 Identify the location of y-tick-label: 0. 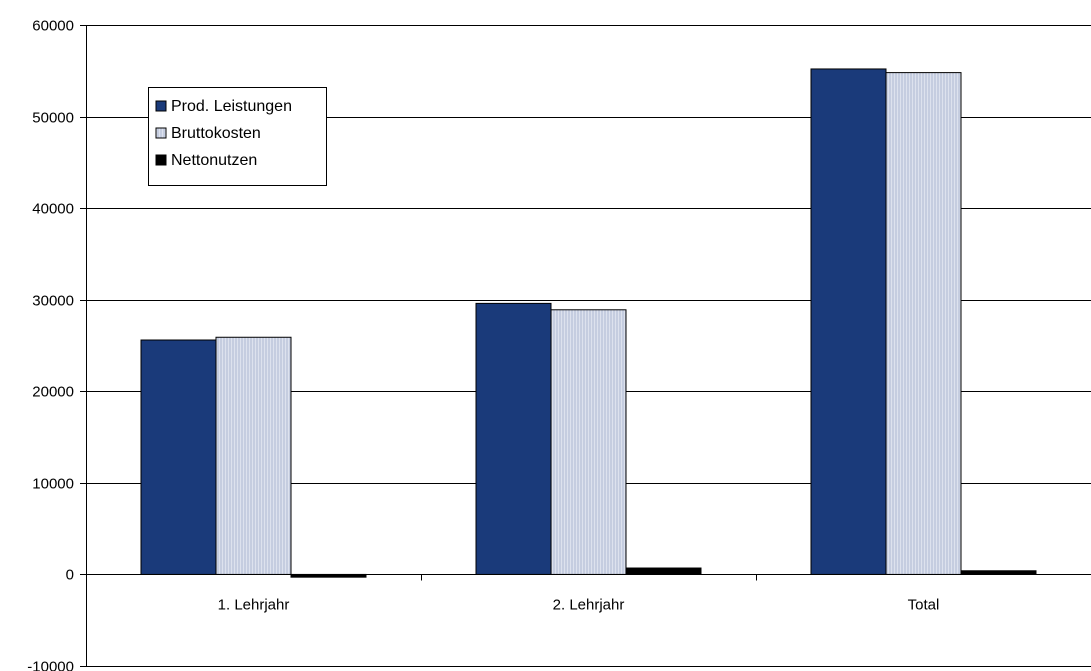
(70, 575).